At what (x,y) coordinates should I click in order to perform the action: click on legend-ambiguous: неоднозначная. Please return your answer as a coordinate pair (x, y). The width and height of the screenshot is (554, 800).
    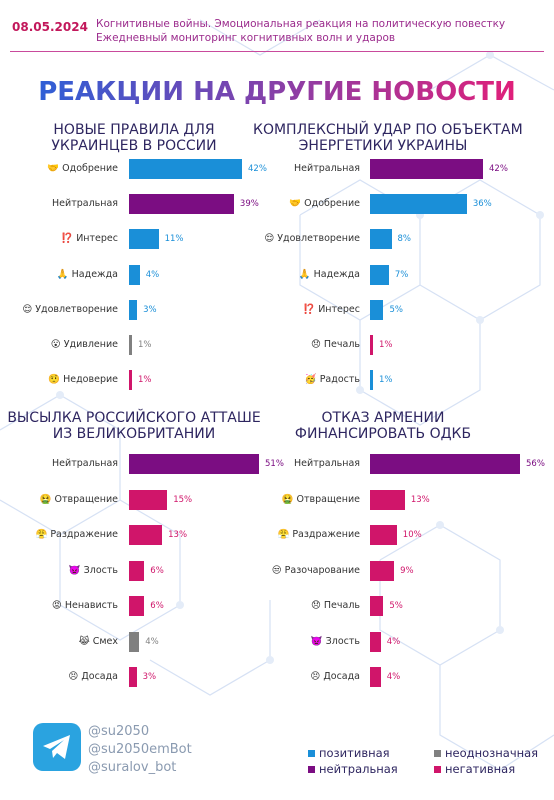
    Looking at the image, I should click on (486, 753).